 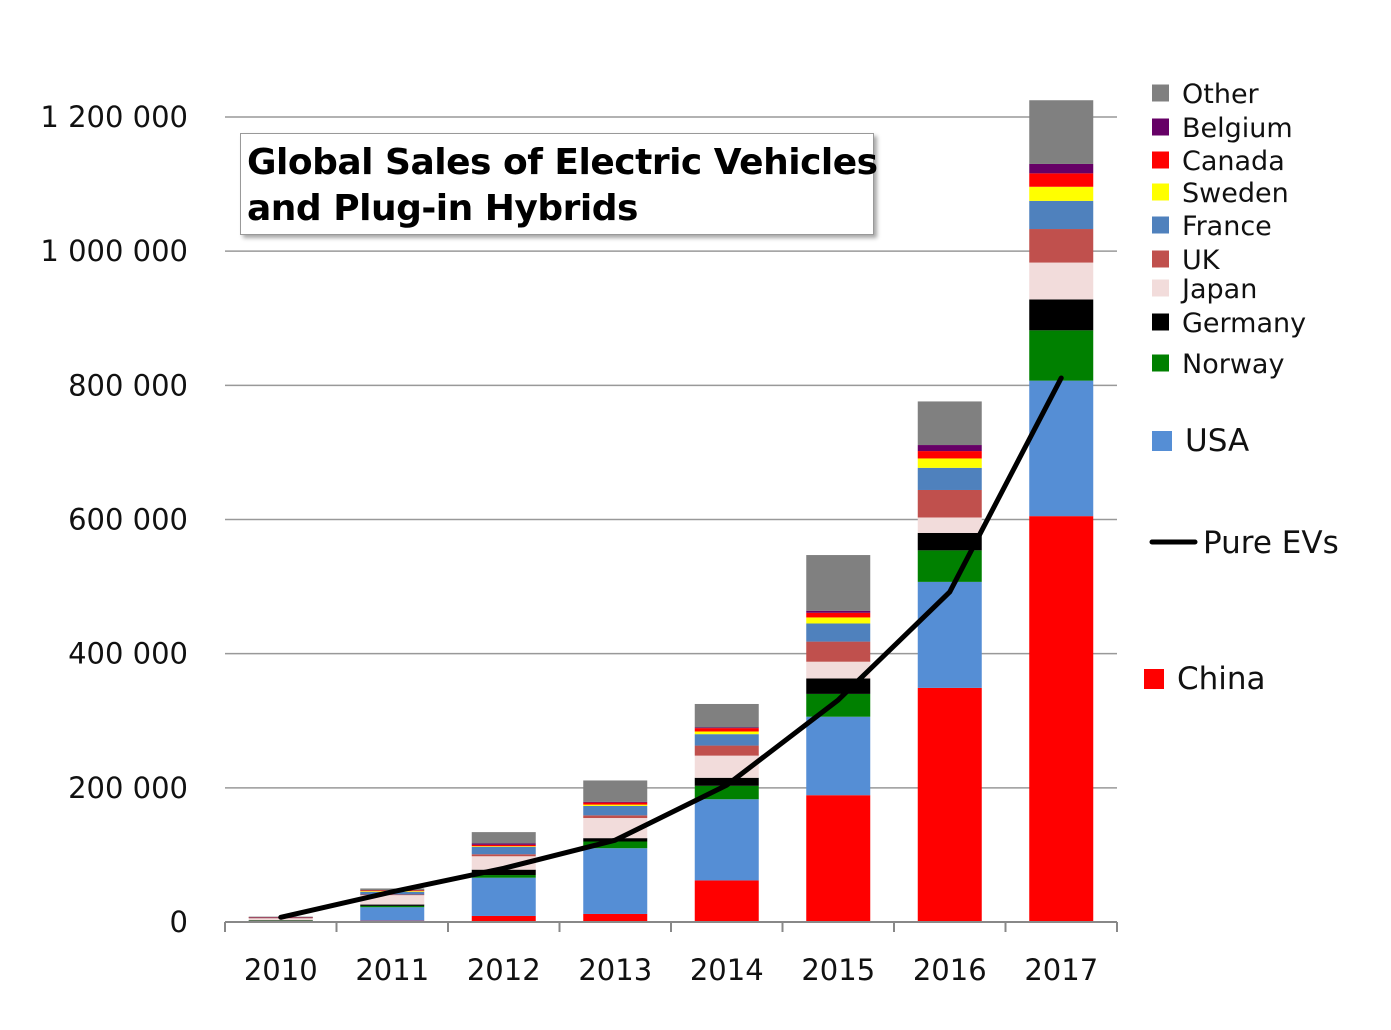 What do you see at coordinates (392, 900) in the screenshot?
I see `bar-segment-japan-2011` at bounding box center [392, 900].